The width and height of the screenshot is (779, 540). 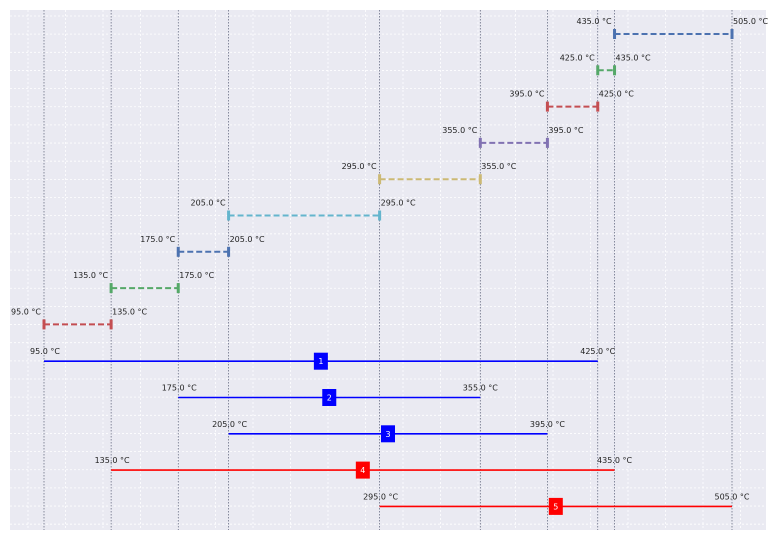 What do you see at coordinates (480, 388) in the screenshot?
I see `range-end-label: 355.0 °C` at bounding box center [480, 388].